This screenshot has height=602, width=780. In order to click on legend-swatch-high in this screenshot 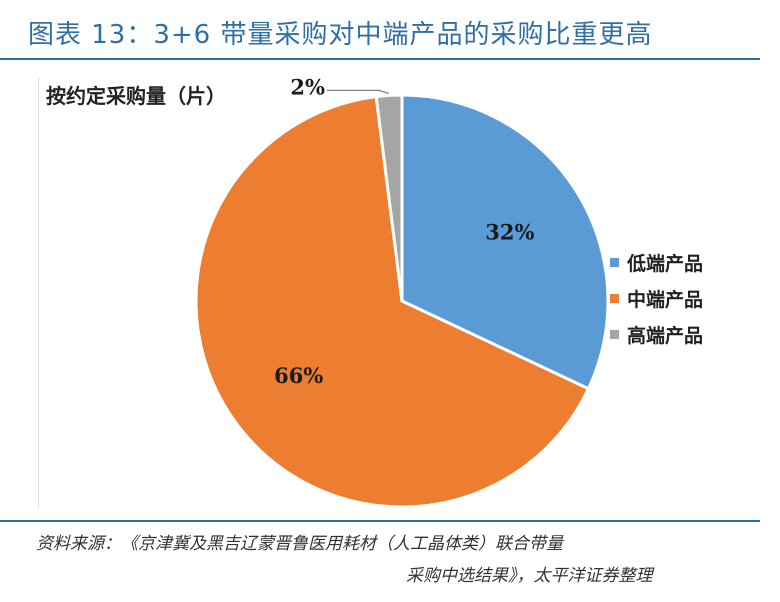, I will do `click(614, 334)`.